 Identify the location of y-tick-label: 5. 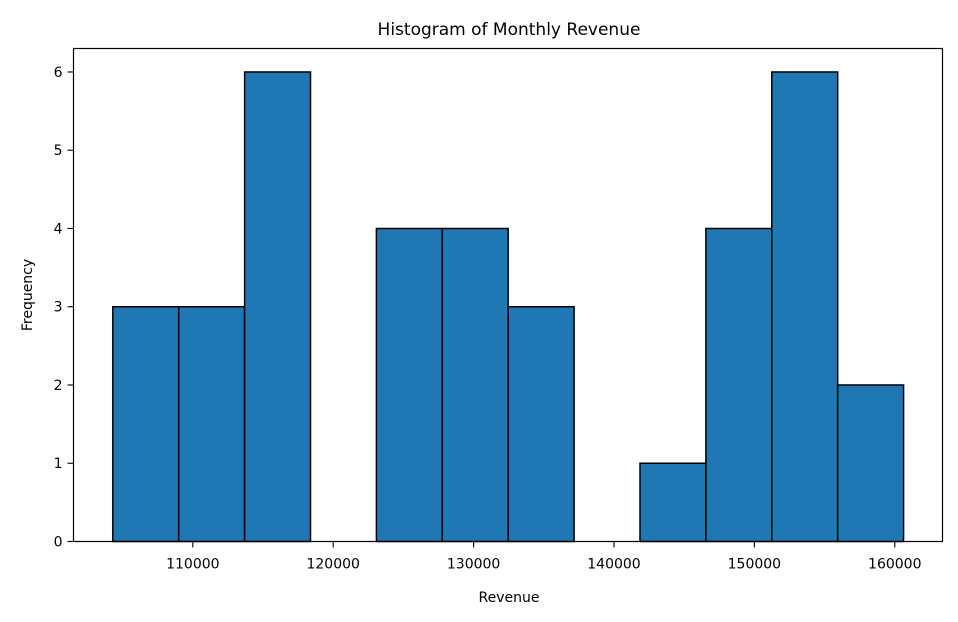
(58, 151).